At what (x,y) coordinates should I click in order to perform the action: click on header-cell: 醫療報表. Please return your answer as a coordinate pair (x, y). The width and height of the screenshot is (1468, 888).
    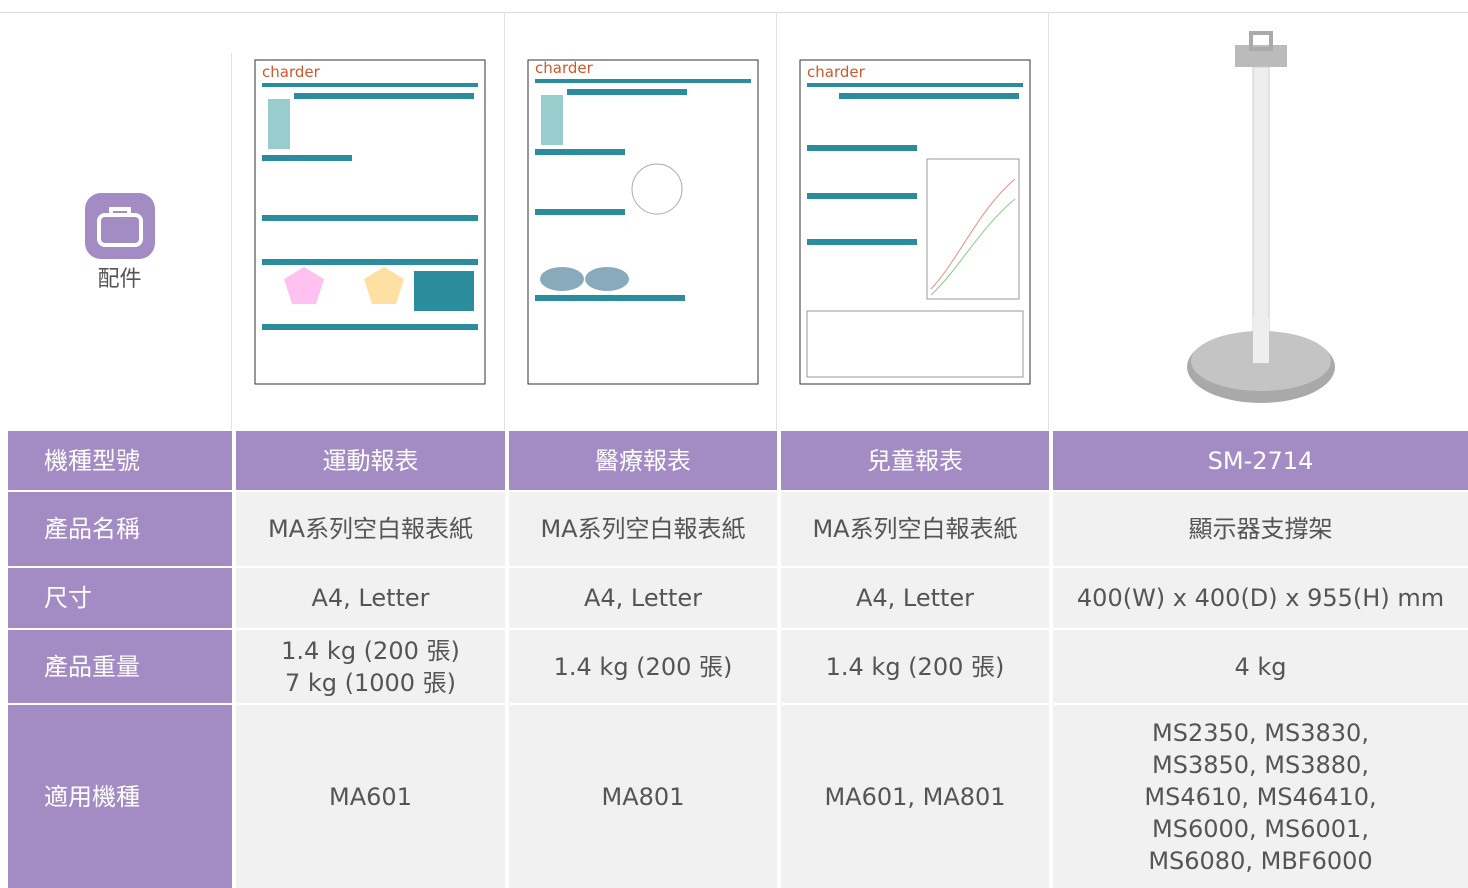
    Looking at the image, I should click on (643, 460).